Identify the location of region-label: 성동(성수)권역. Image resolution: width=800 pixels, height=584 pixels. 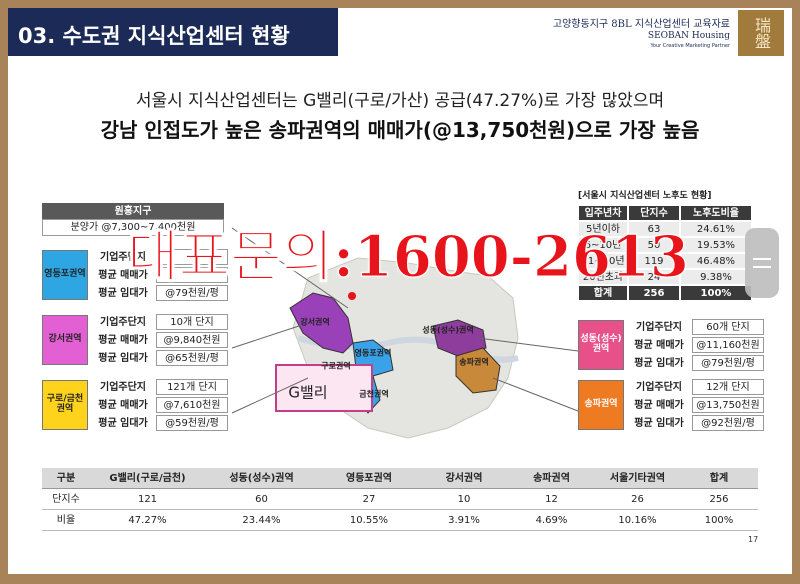
(601, 345).